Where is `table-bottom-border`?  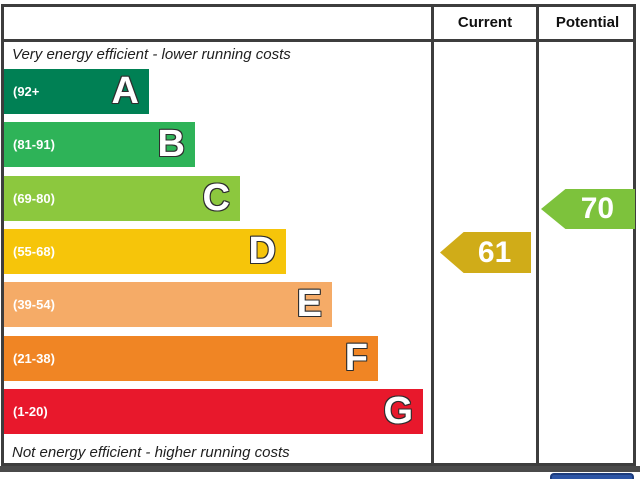
table-bottom-border is located at coordinates (320, 469).